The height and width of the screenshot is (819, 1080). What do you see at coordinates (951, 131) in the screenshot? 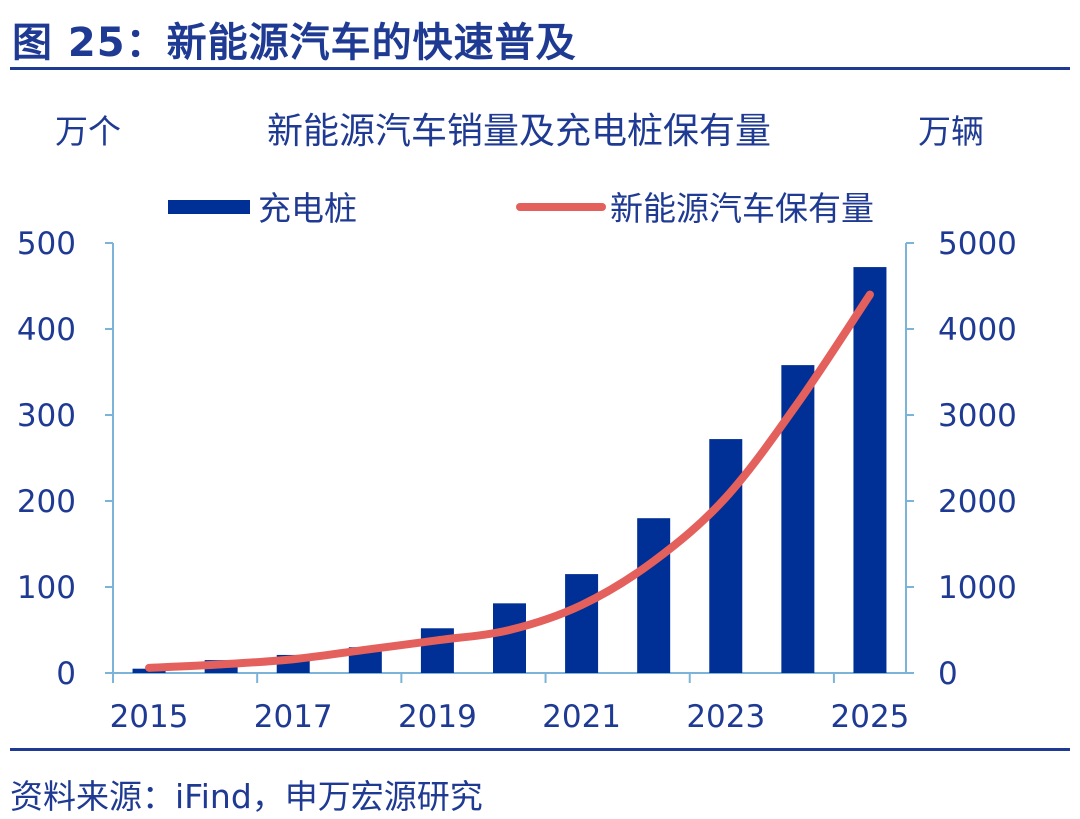
I see `right-axis-unit: 万辆` at bounding box center [951, 131].